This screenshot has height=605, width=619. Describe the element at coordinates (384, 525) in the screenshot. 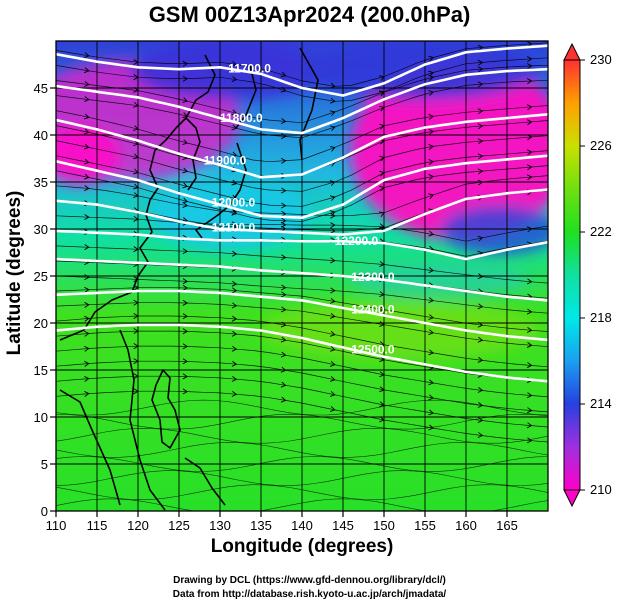

I see `x-tick-label: 150` at that location.